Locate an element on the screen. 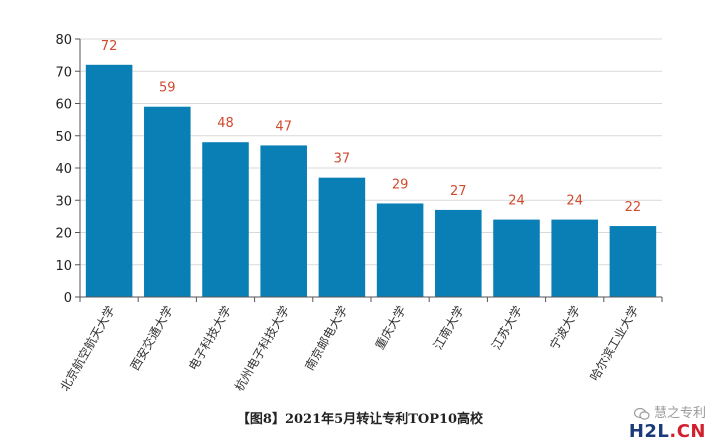  y-tick-label: 70 is located at coordinates (63, 72).